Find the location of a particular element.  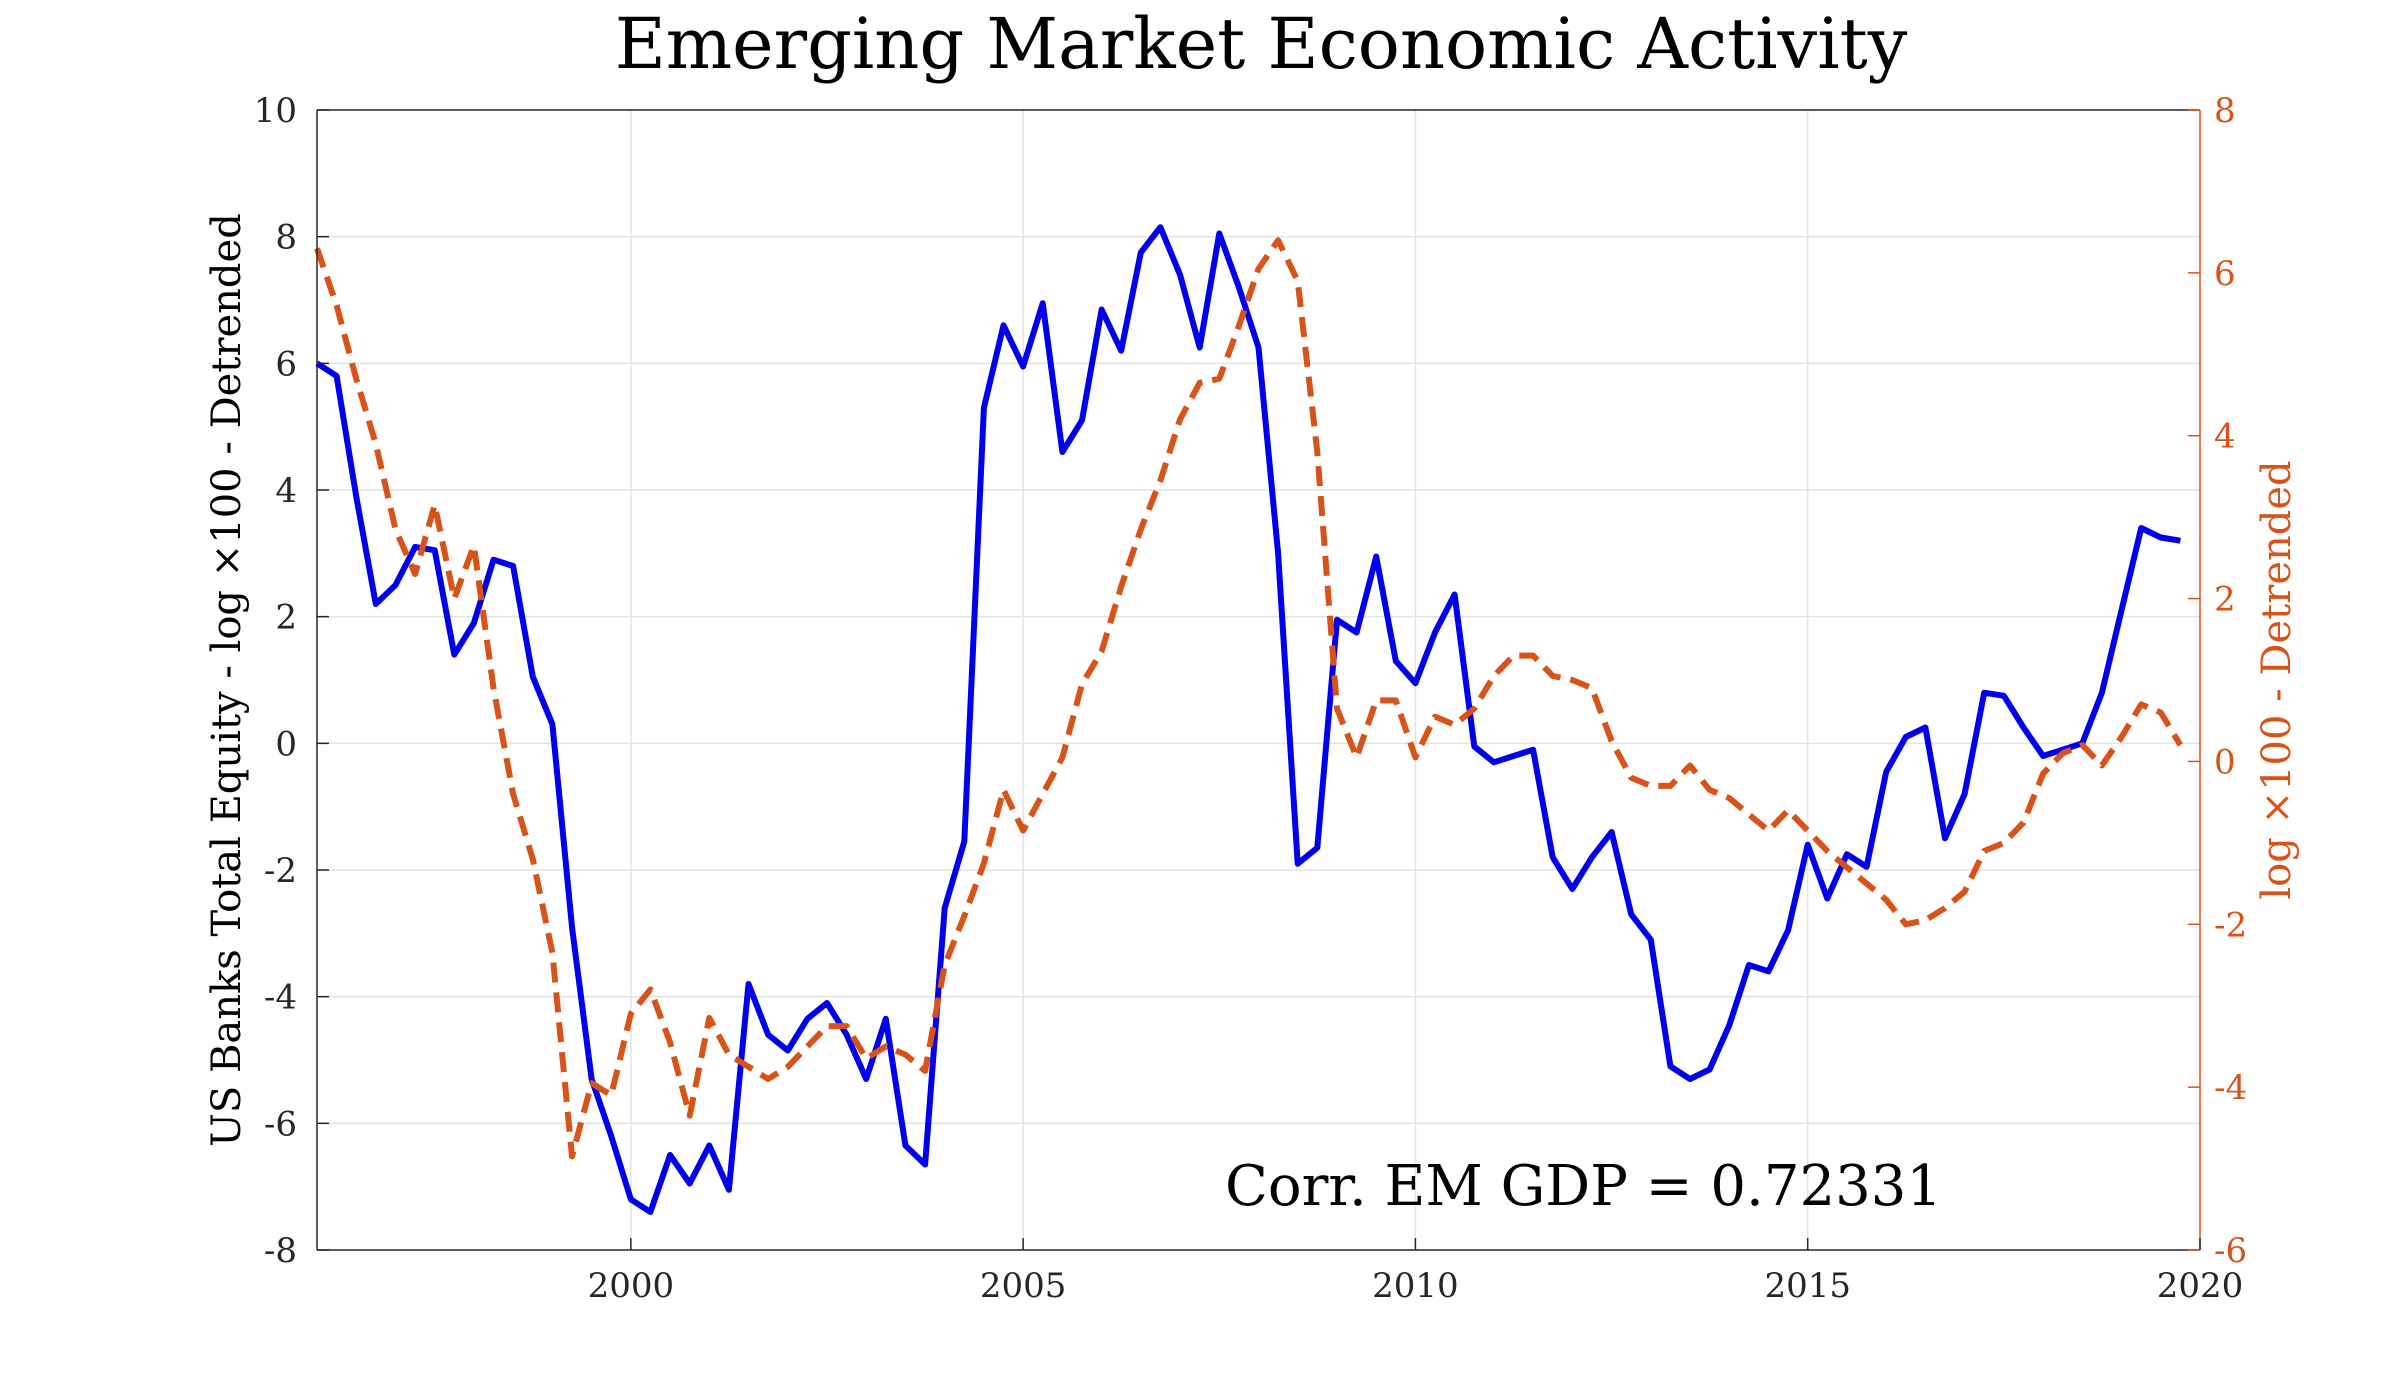

y-right-axis-label: log ×100 - Detrended is located at coordinates (2277, 679).